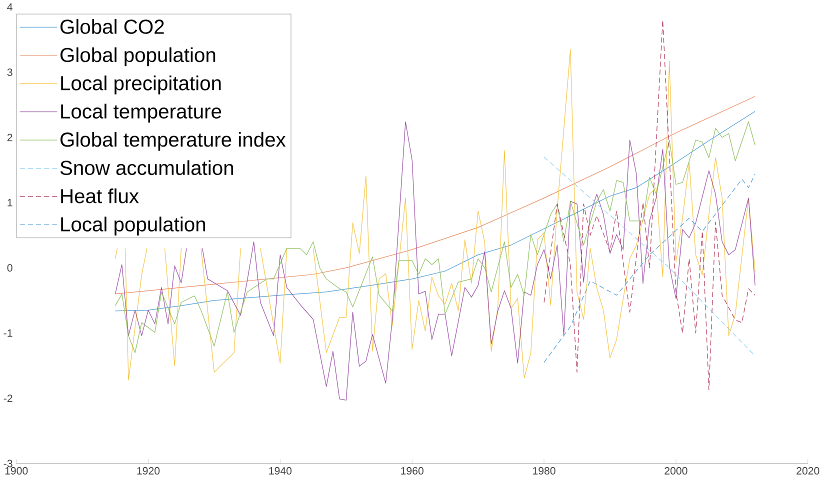 The height and width of the screenshot is (478, 823). I want to click on y-tick-label: -1, so click(8, 333).